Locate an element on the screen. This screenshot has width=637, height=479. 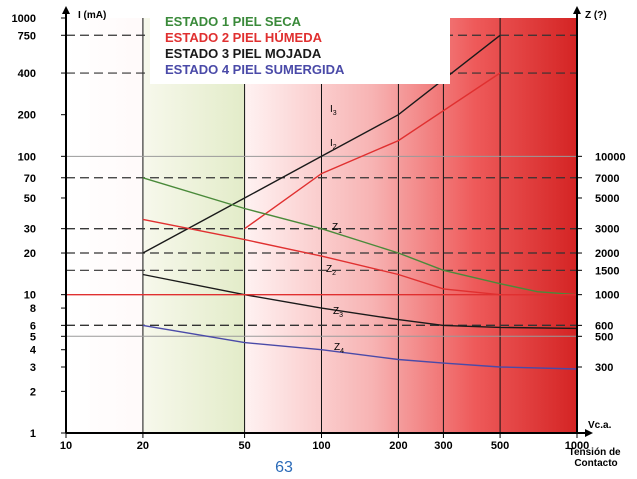
y-left-tick-4: 4 is located at coordinates (33, 351).